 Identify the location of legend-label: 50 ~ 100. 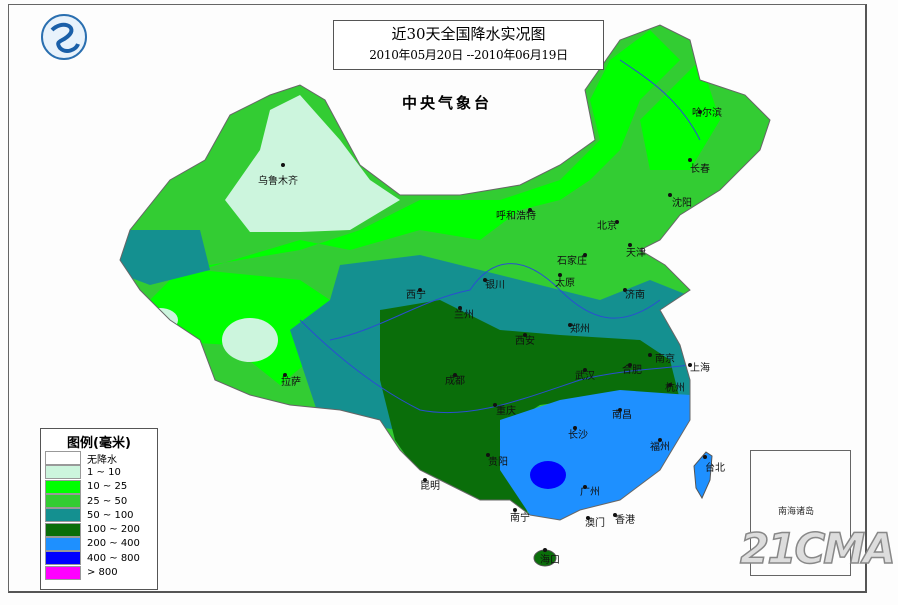
(110, 515).